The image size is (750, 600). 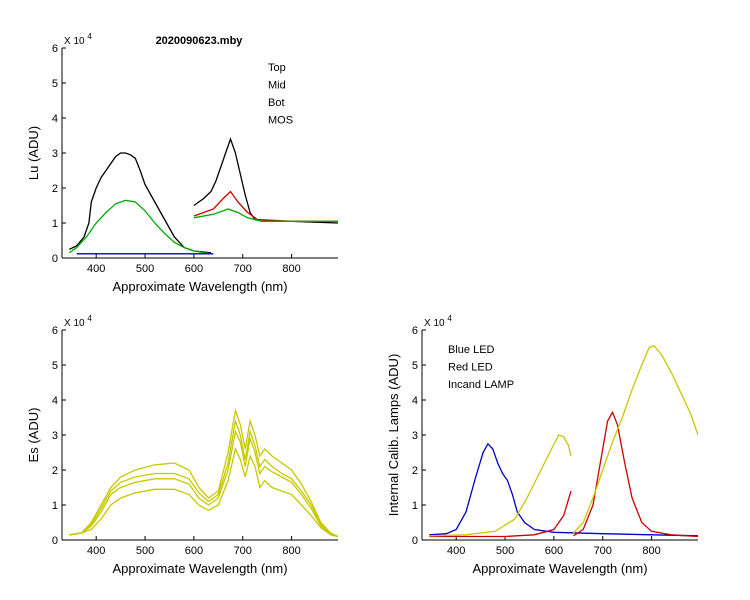 I want to click on legend-entry-bot: Bot, so click(x=276, y=103).